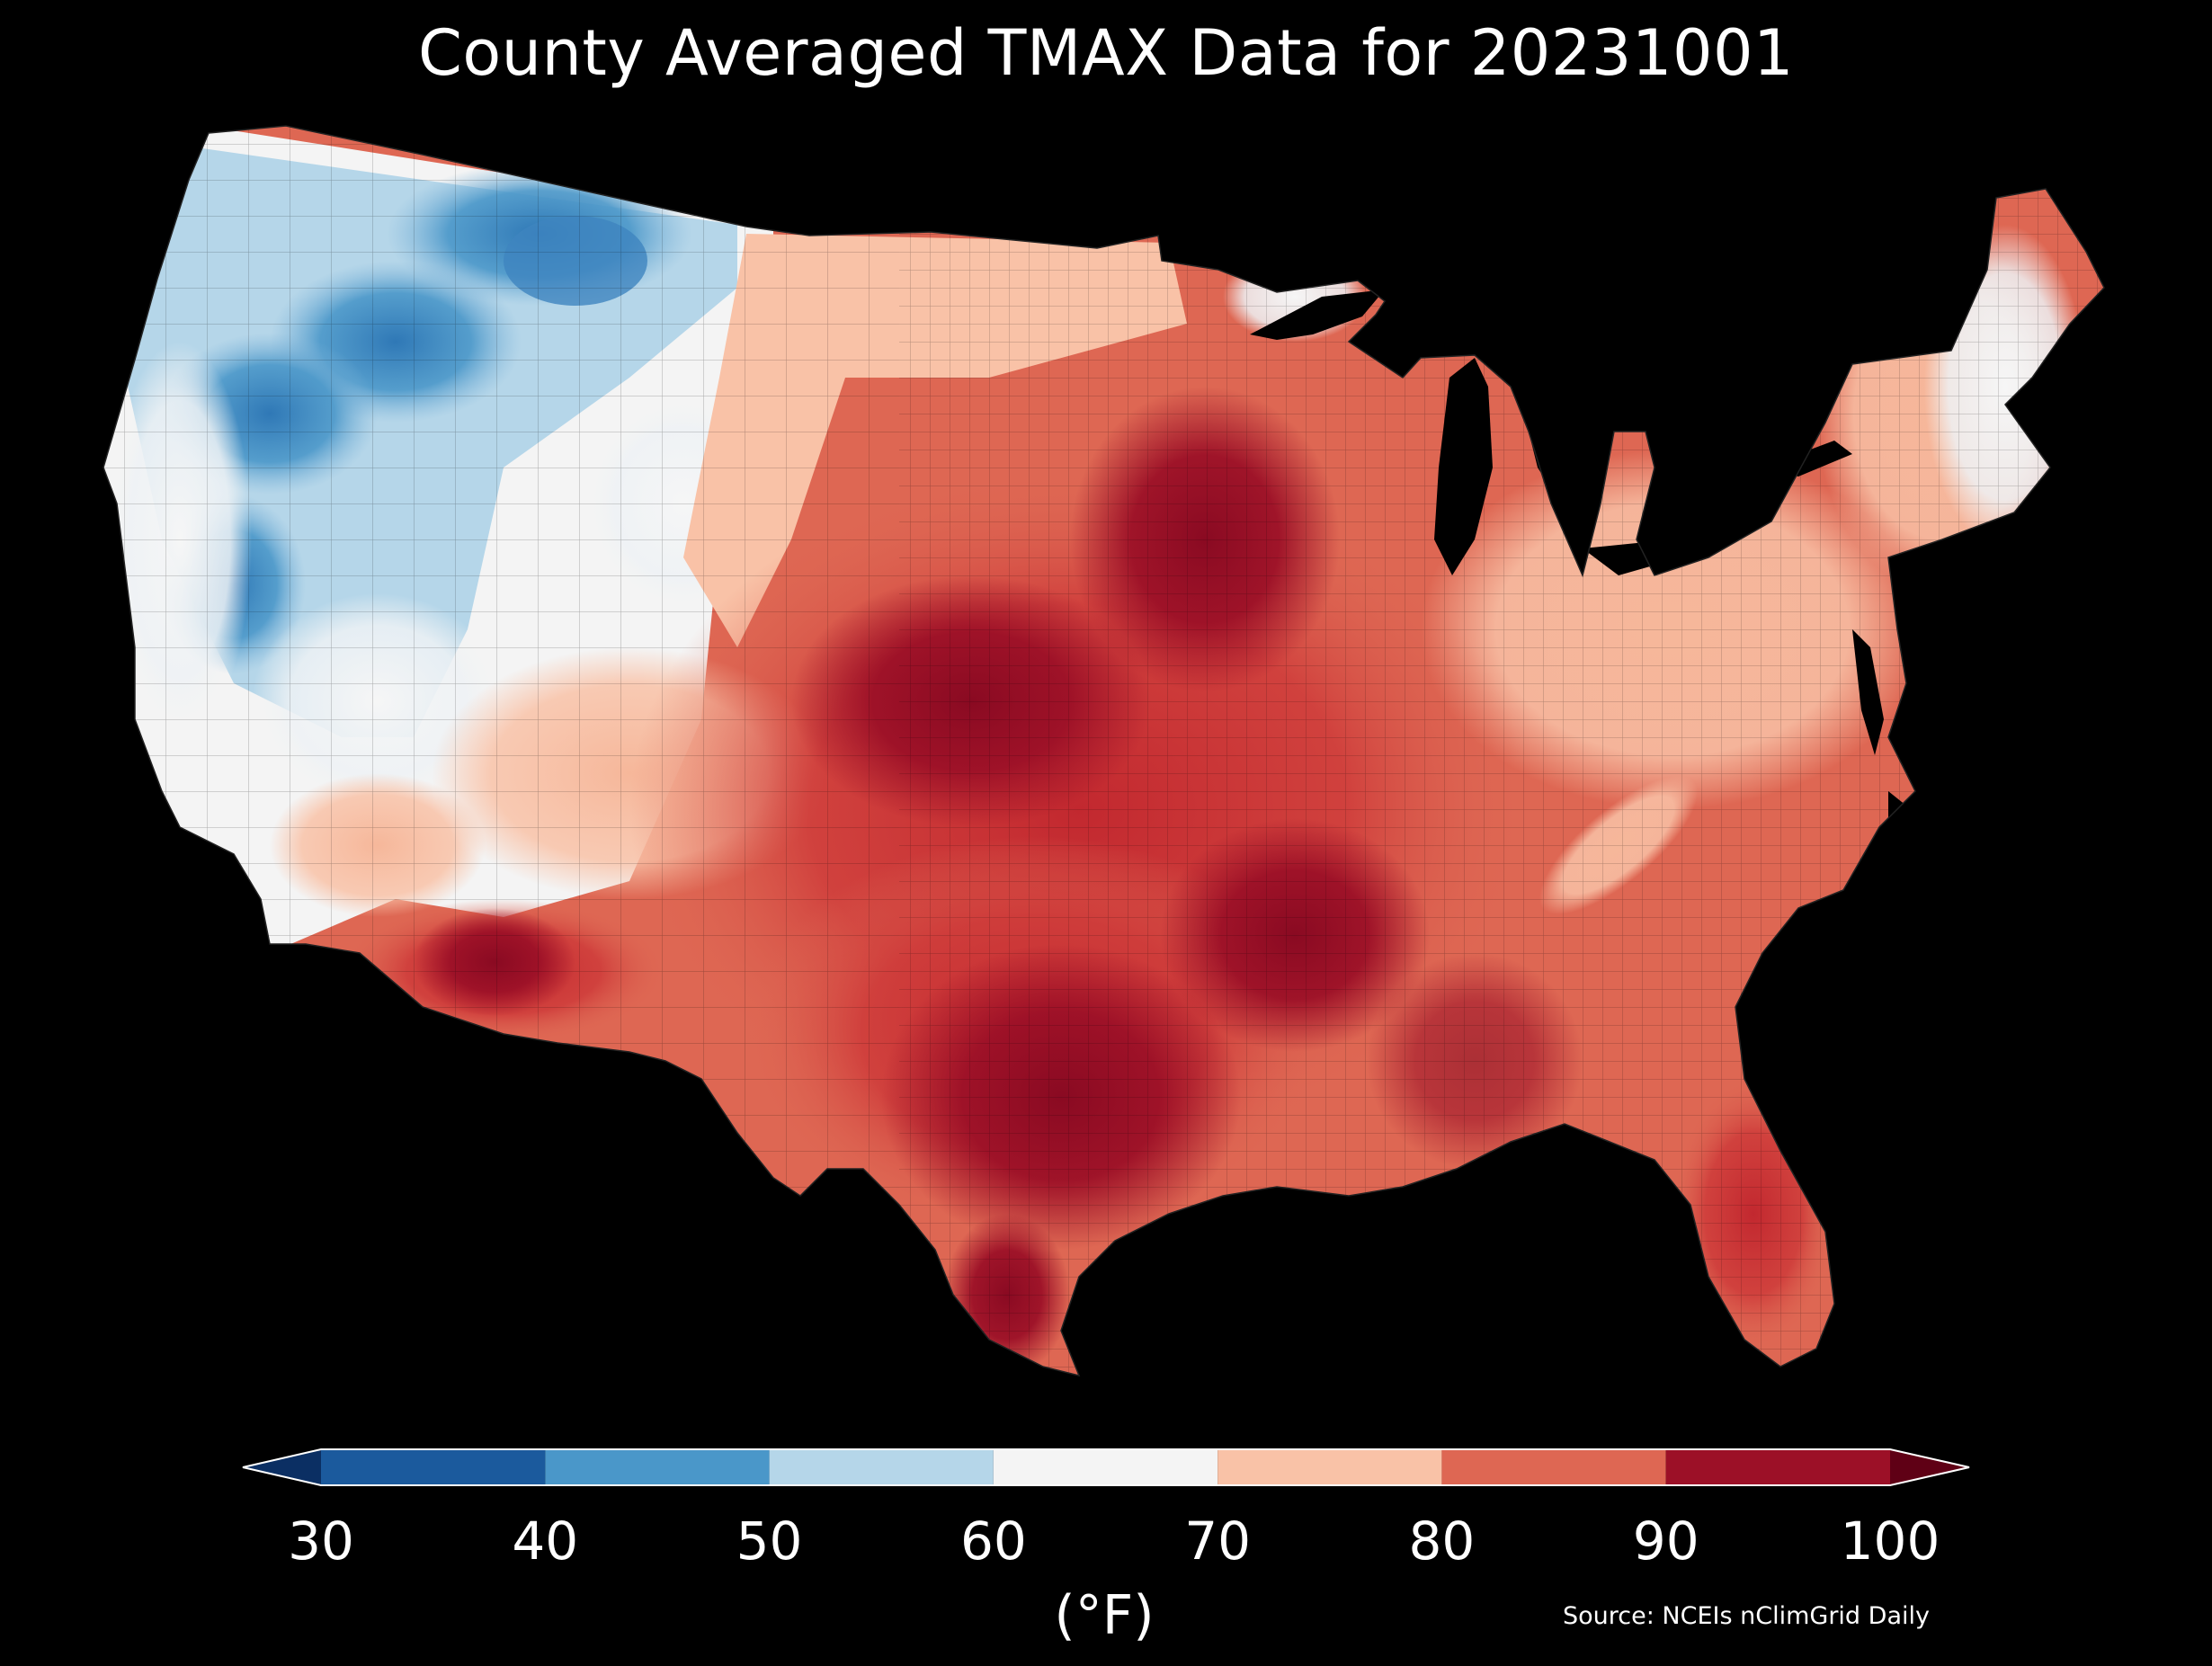 This screenshot has height=1666, width=2212. I want to click on colorbar-units-label: (°F), so click(1104, 1615).